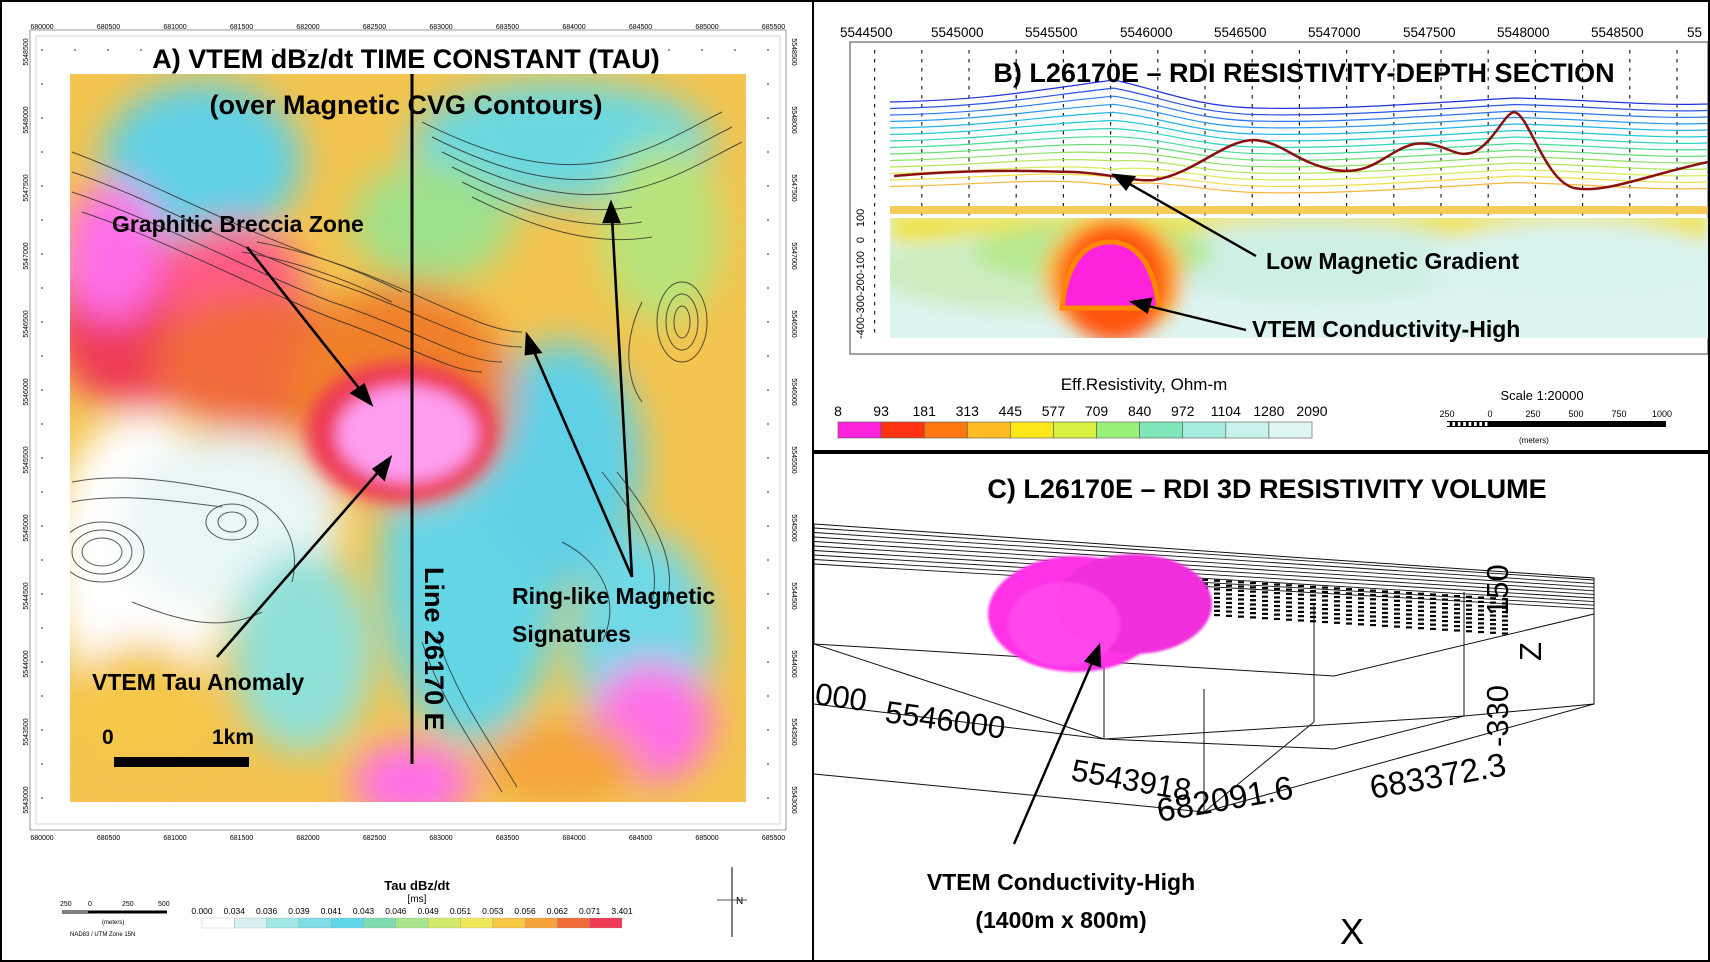  Describe the element at coordinates (1489, 414) in the screenshot. I see `section-scale-tick: 0` at that location.